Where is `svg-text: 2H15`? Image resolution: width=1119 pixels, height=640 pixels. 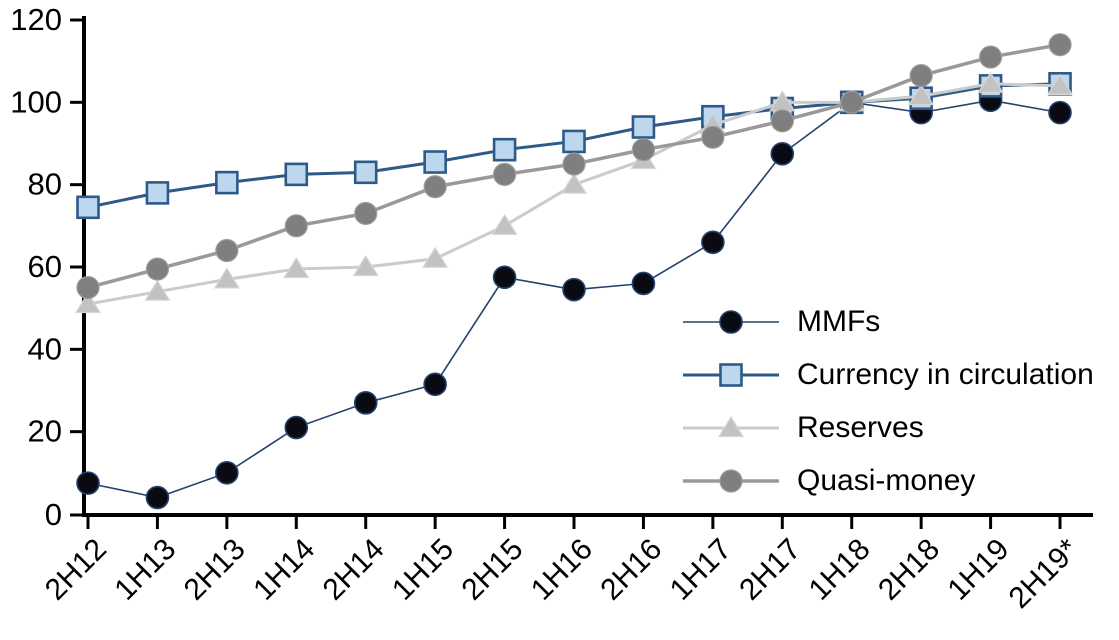
svg-text: 2H15 is located at coordinates (492, 570).